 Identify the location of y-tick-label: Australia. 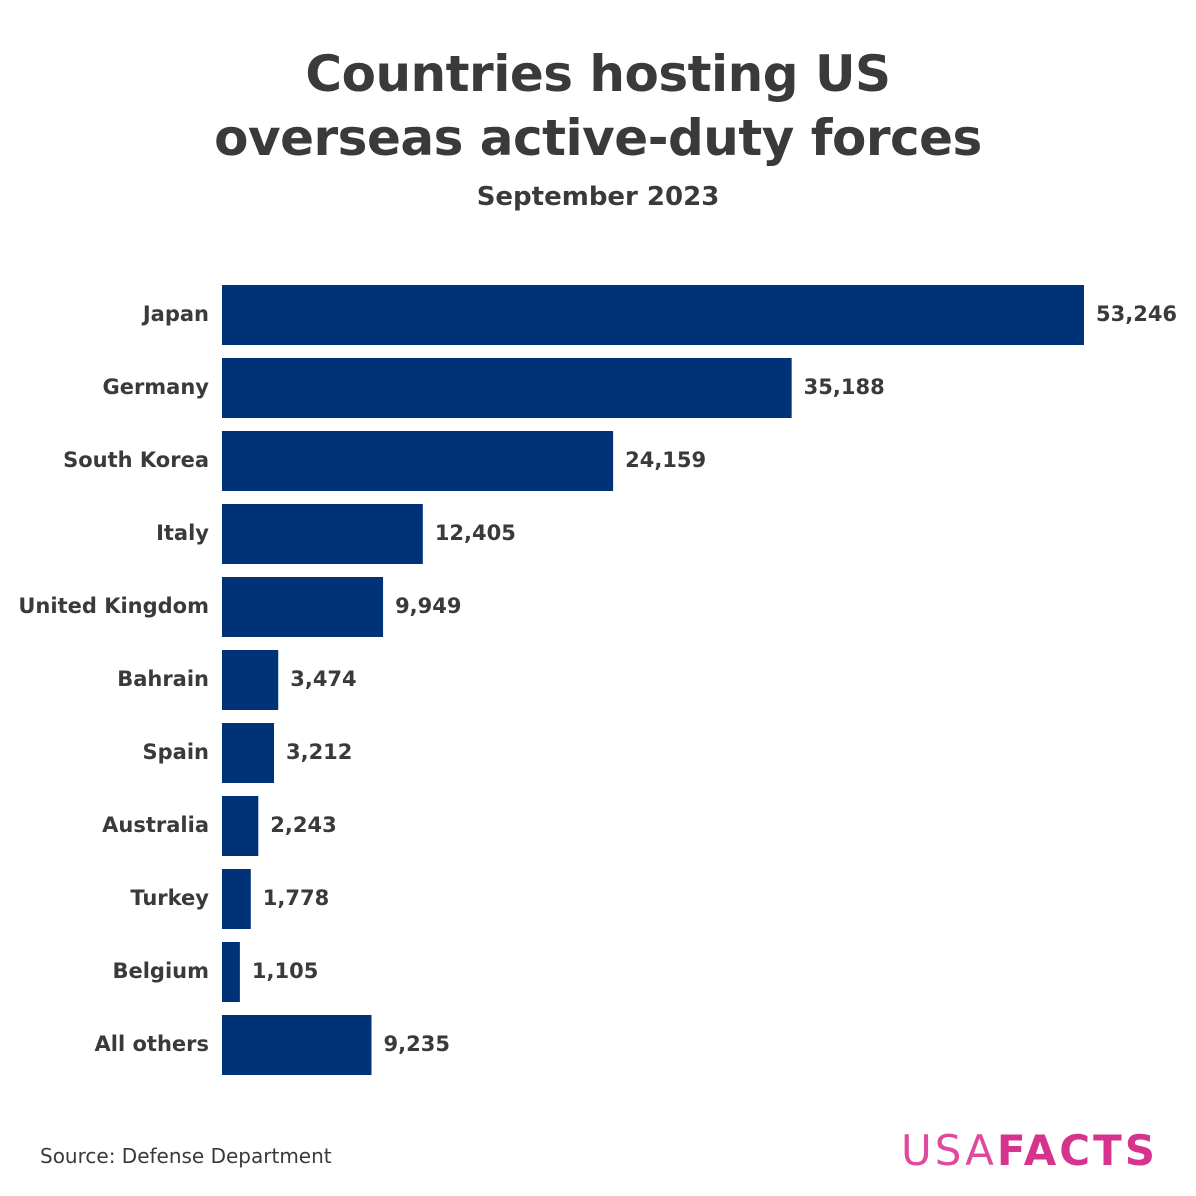
(155, 825).